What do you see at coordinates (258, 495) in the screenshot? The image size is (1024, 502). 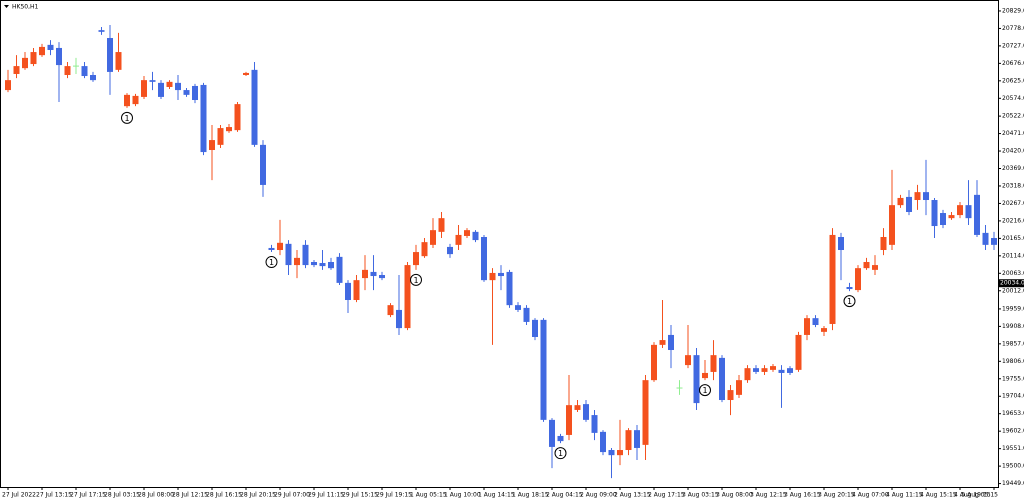 I see `x-tick-label: 28 Jul 20:15` at bounding box center [258, 495].